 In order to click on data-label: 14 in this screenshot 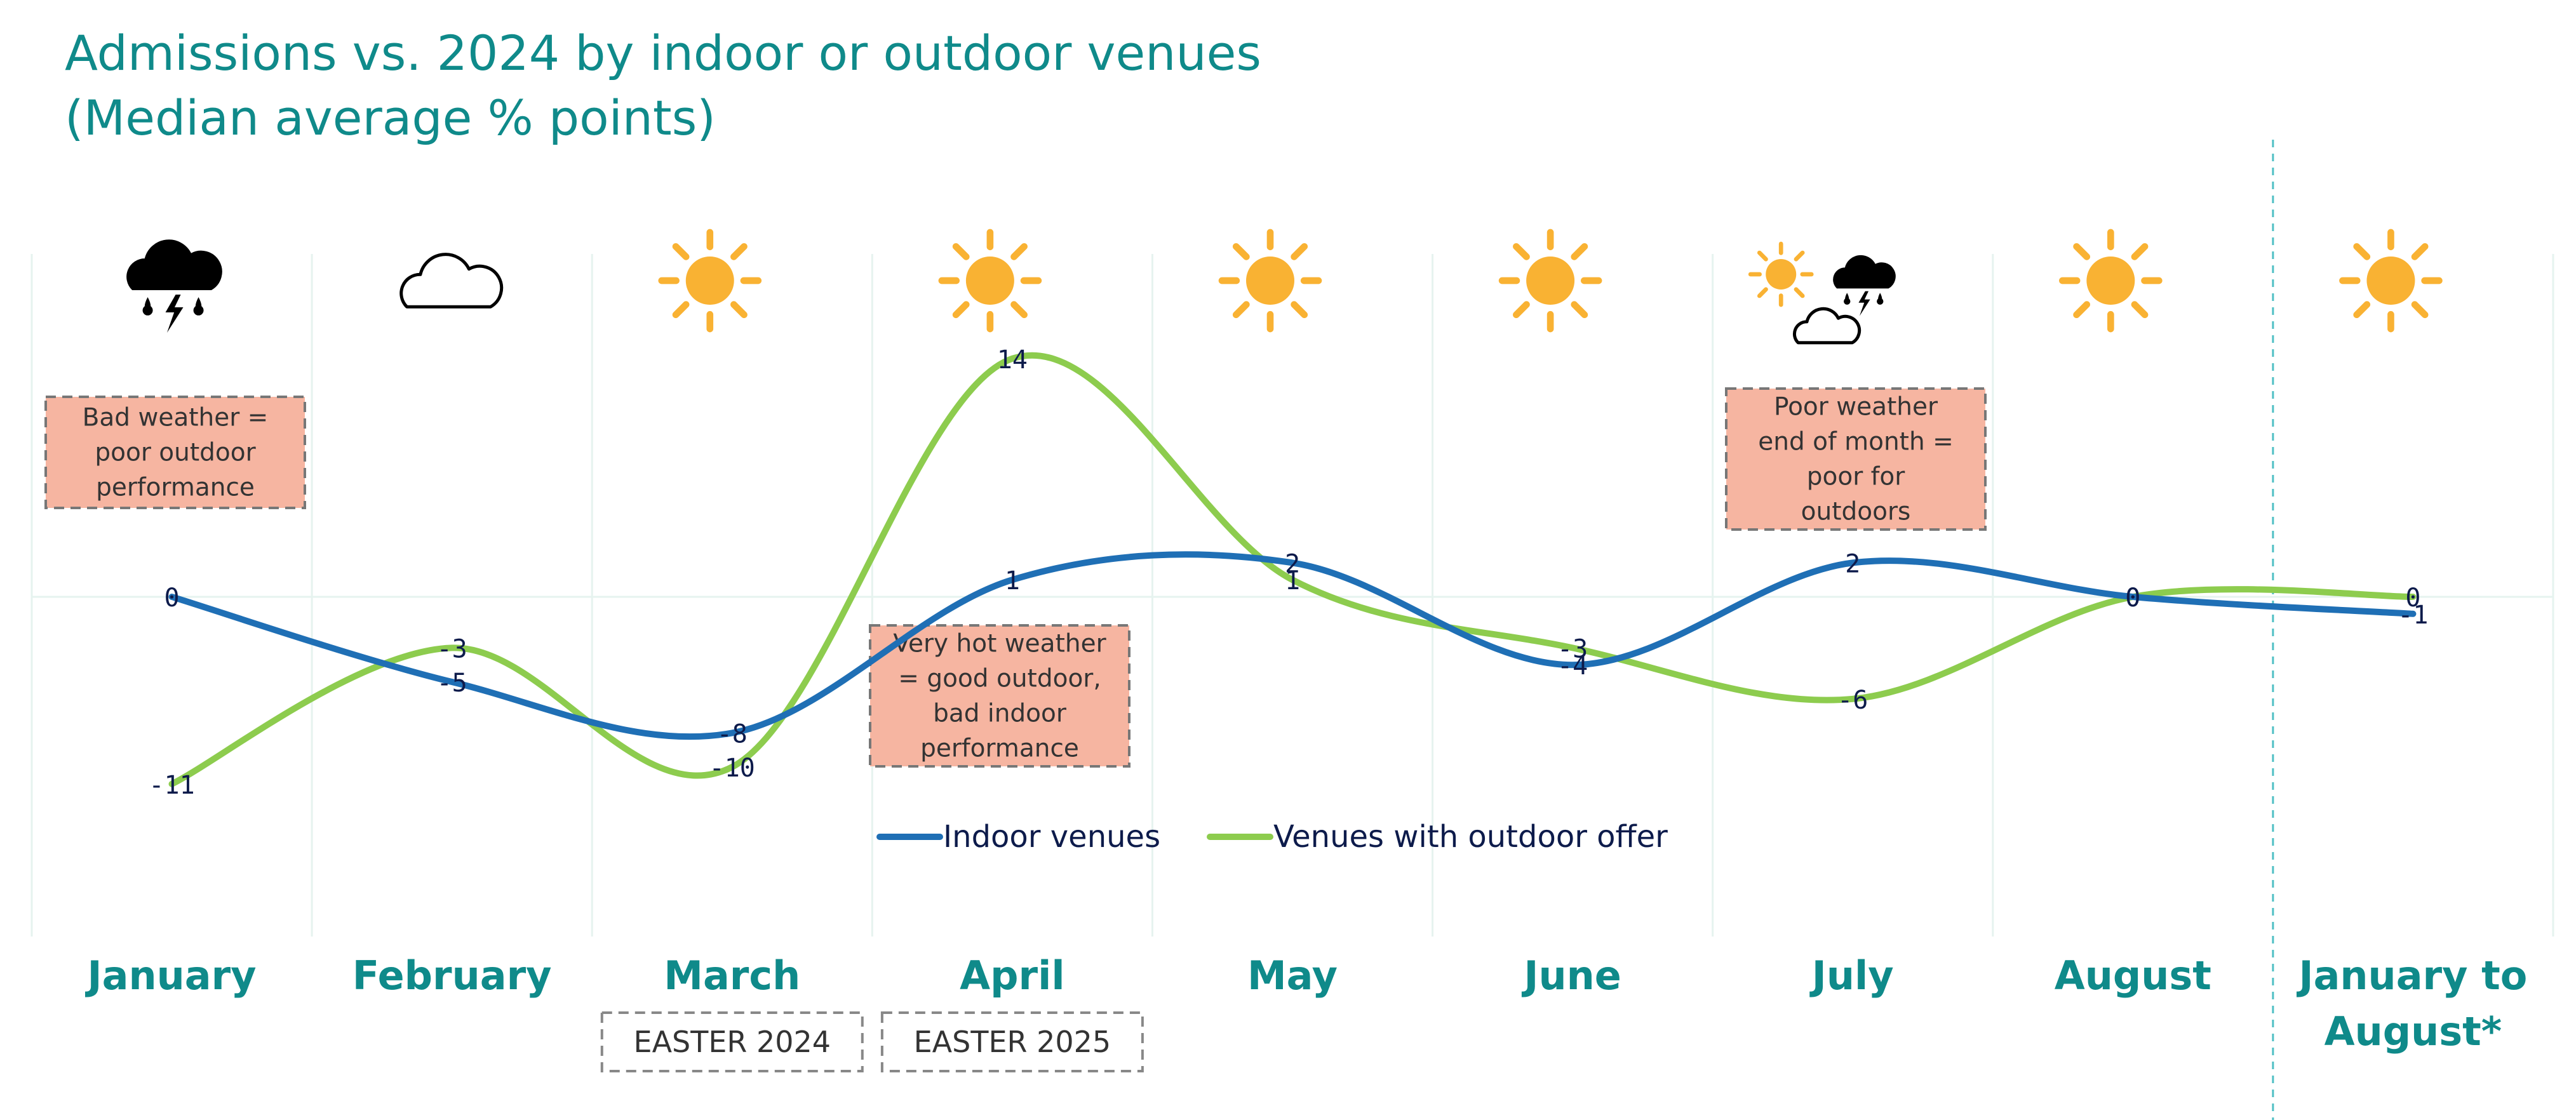, I will do `click(1012, 360)`.